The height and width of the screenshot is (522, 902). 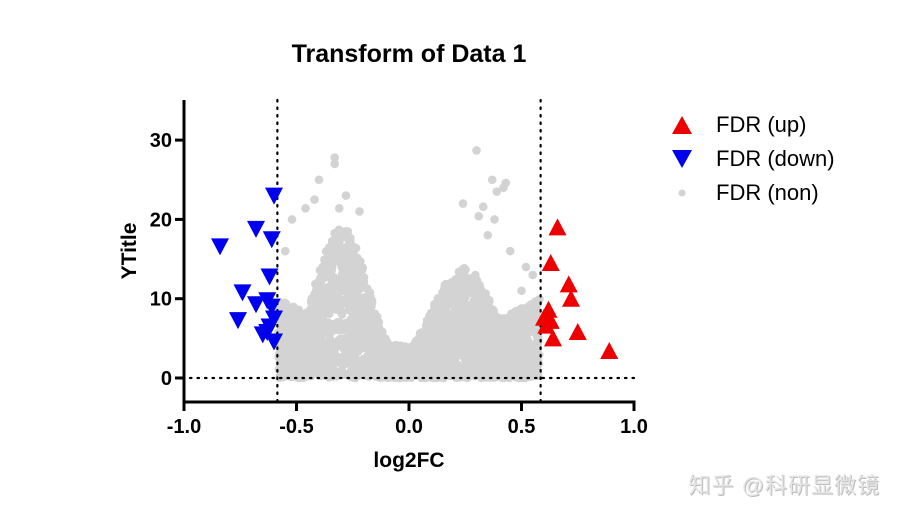 What do you see at coordinates (682, 193) in the screenshot?
I see `circle-icon` at bounding box center [682, 193].